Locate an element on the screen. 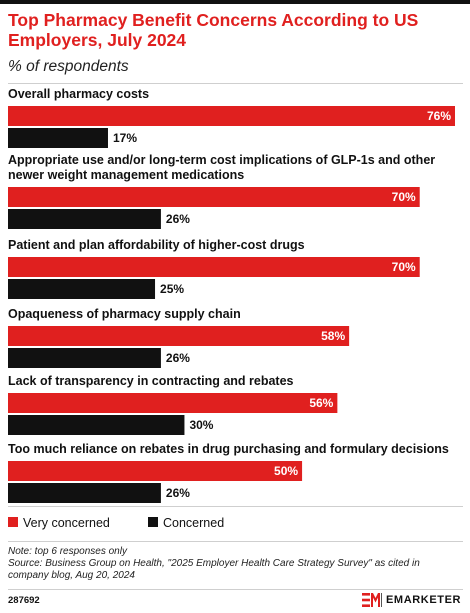 The height and width of the screenshot is (613, 470). emarketer-logo-icon is located at coordinates (371, 600).